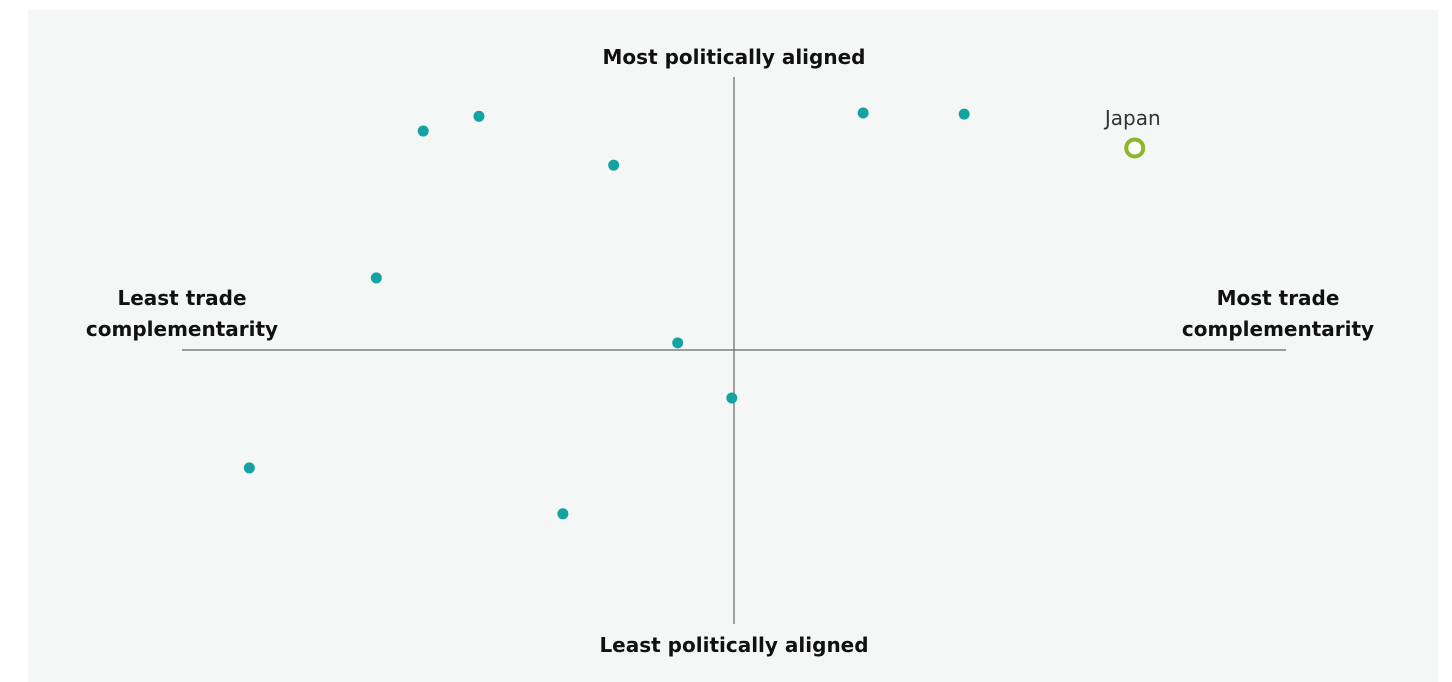 This screenshot has width=1452, height=682. Describe the element at coordinates (733, 645) in the screenshot. I see `axis-label-bottom: Least politically aligned` at that location.